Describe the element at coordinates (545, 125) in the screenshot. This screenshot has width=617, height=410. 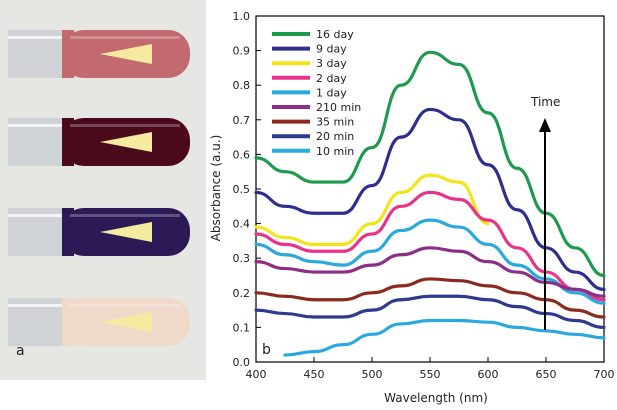
I see `time-arrowhead` at that location.